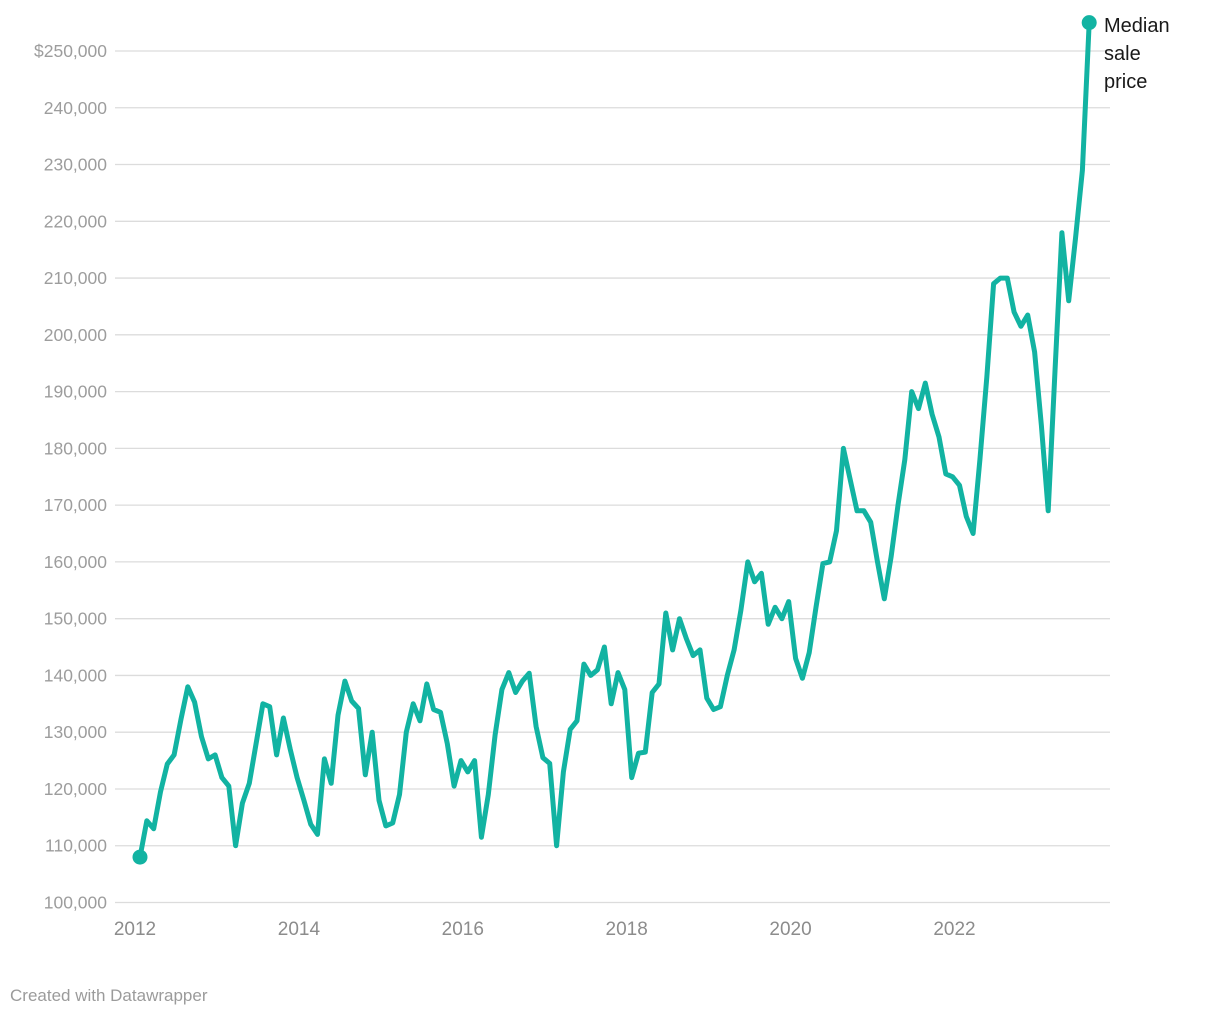  Describe the element at coordinates (76, 789) in the screenshot. I see `y-tick-label: 120,000` at that location.